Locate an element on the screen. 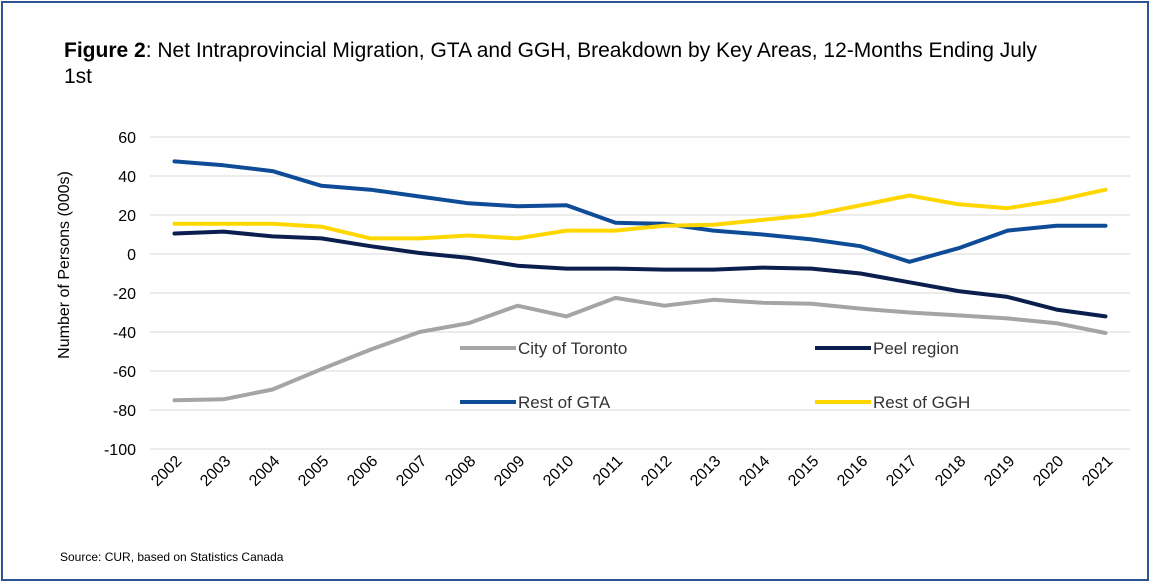 The image size is (1154, 585). legend-label-city-of-toronto: City of Toronto is located at coordinates (572, 348).